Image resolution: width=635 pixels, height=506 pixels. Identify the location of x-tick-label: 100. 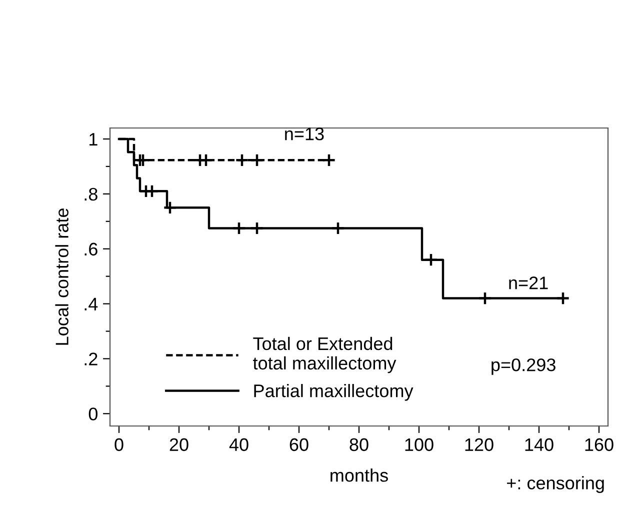
(419, 445).